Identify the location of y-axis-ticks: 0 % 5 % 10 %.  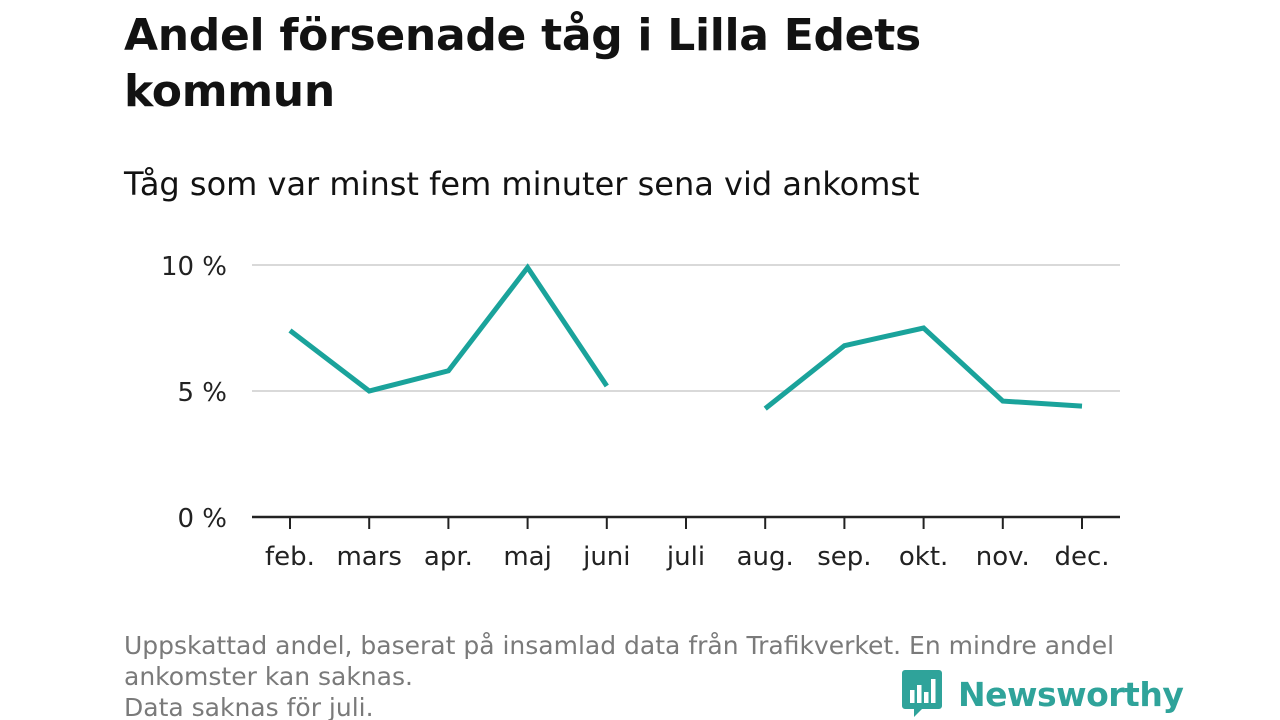
(194, 393).